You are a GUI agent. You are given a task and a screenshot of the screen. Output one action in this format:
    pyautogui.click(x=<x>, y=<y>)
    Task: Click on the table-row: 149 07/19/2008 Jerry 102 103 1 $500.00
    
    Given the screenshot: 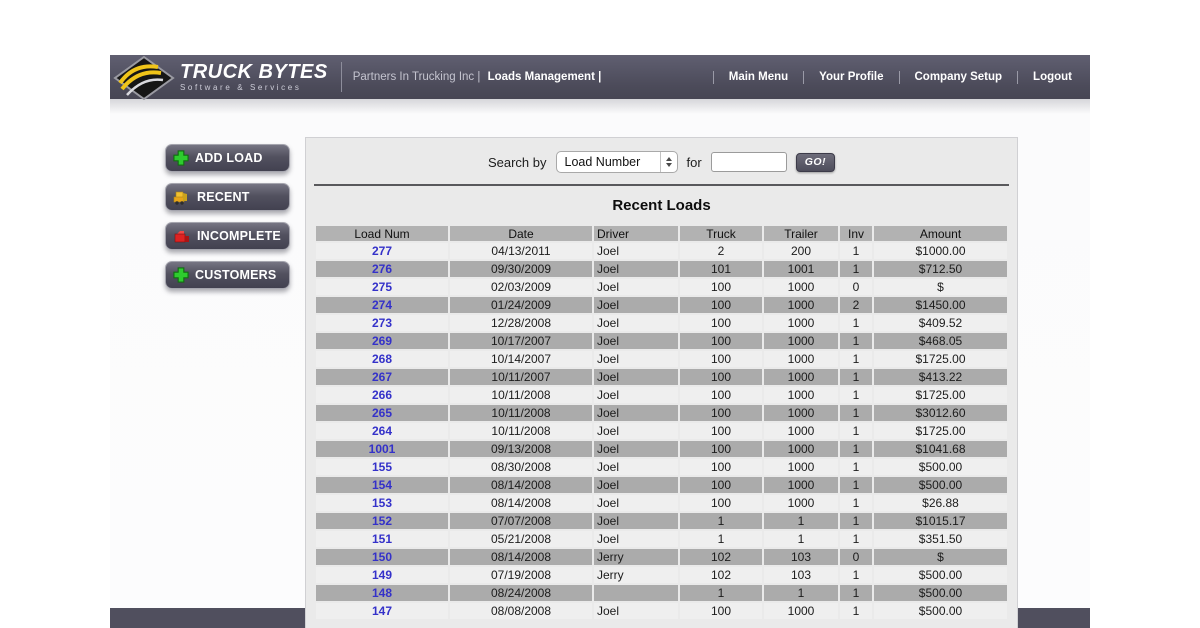 What is the action you would take?
    pyautogui.click(x=661, y=575)
    